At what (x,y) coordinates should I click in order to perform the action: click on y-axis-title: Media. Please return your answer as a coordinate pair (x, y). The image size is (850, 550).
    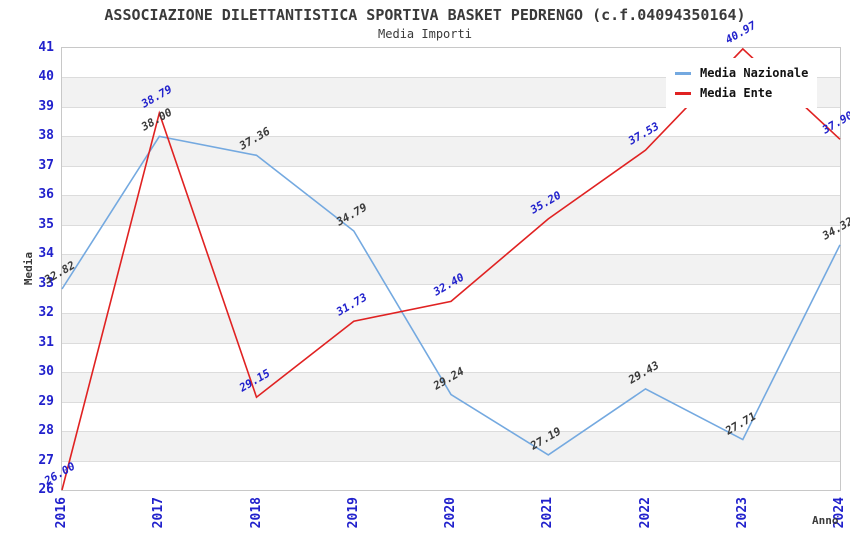
    Looking at the image, I should click on (28, 269).